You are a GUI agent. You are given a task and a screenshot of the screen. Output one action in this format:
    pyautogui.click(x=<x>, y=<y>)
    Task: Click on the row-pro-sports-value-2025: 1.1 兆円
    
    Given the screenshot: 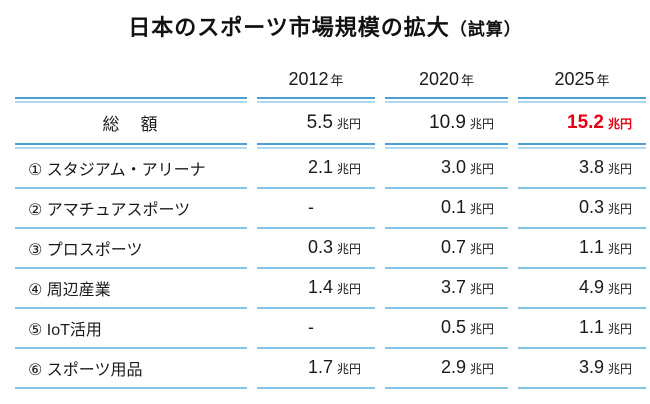 What is the action you would take?
    pyautogui.click(x=582, y=248)
    